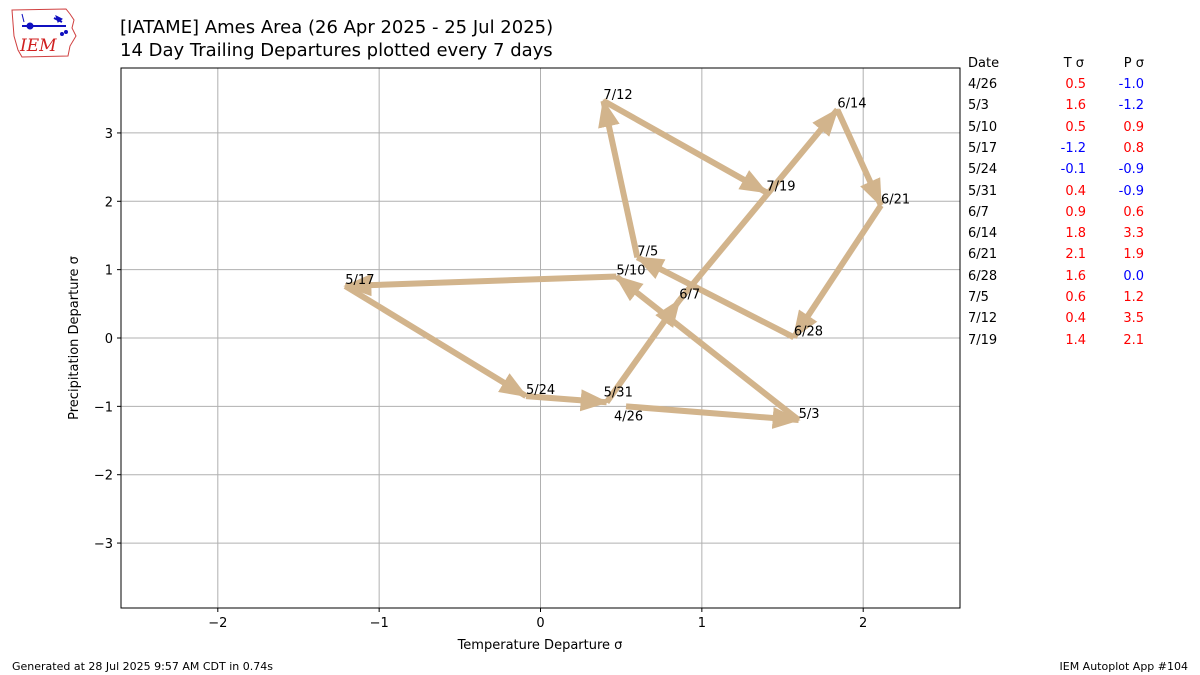 This screenshot has height=675, width=1200. Describe the element at coordinates (379, 623) in the screenshot. I see `x-tick-label: −1` at that location.